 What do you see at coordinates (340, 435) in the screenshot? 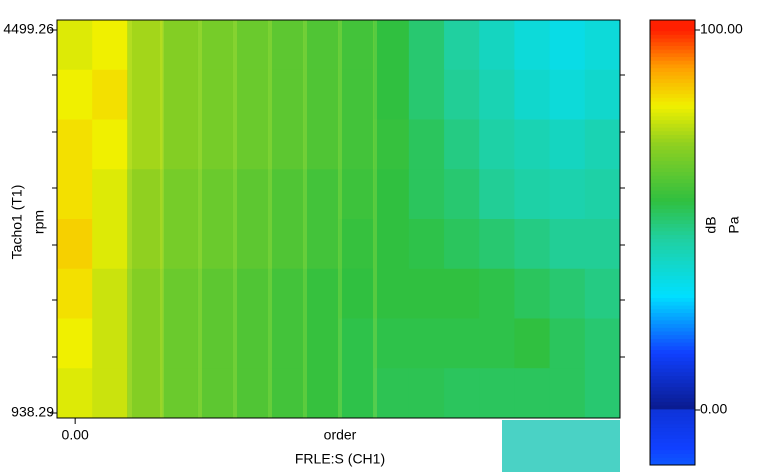
I see `x-axis-label: order` at bounding box center [340, 435].